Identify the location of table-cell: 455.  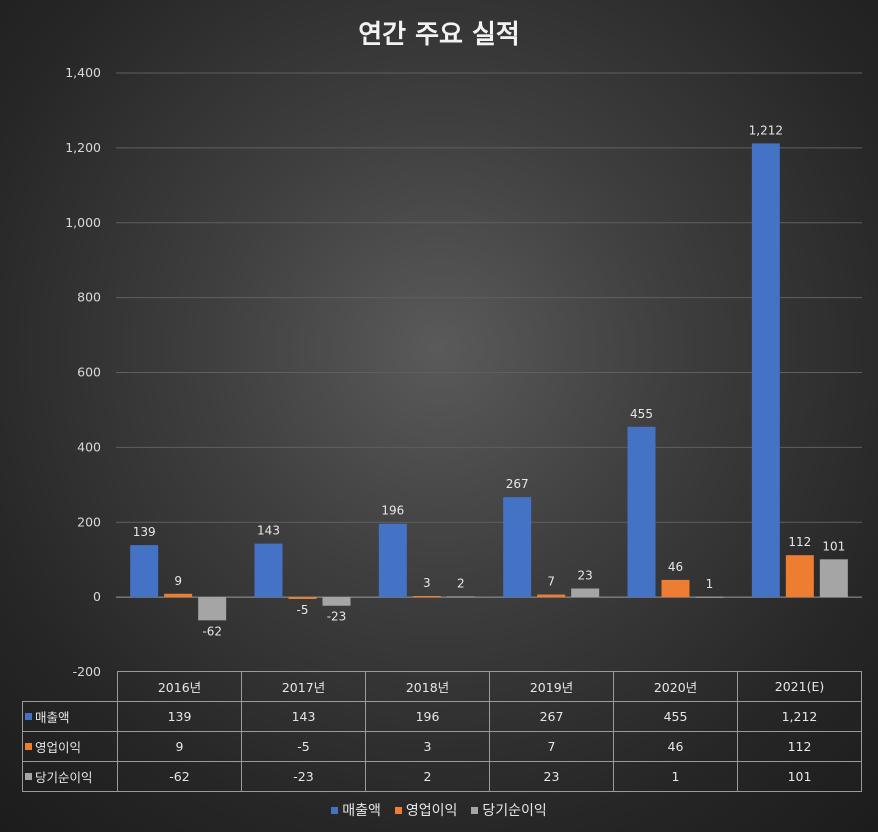
(675, 716).